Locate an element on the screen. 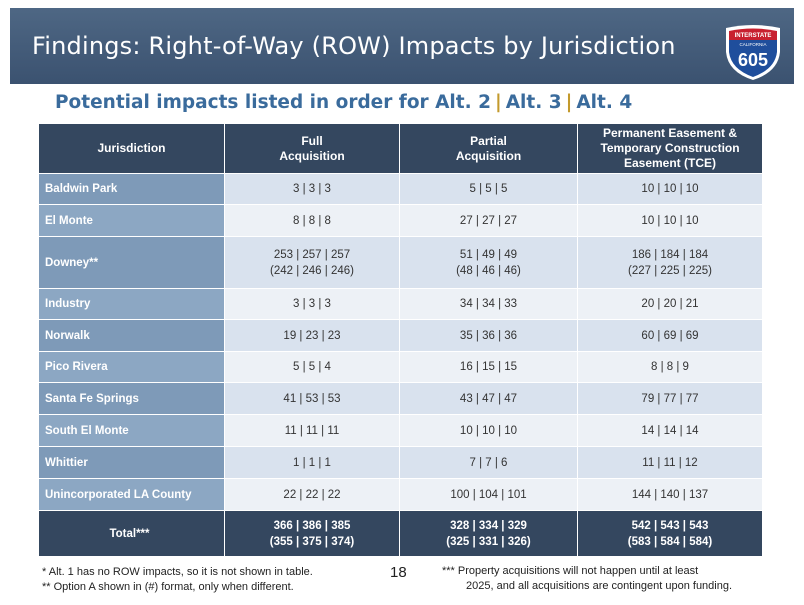 This screenshot has height=605, width=804. jurisdiction-cell: Norwalk is located at coordinates (131, 335).